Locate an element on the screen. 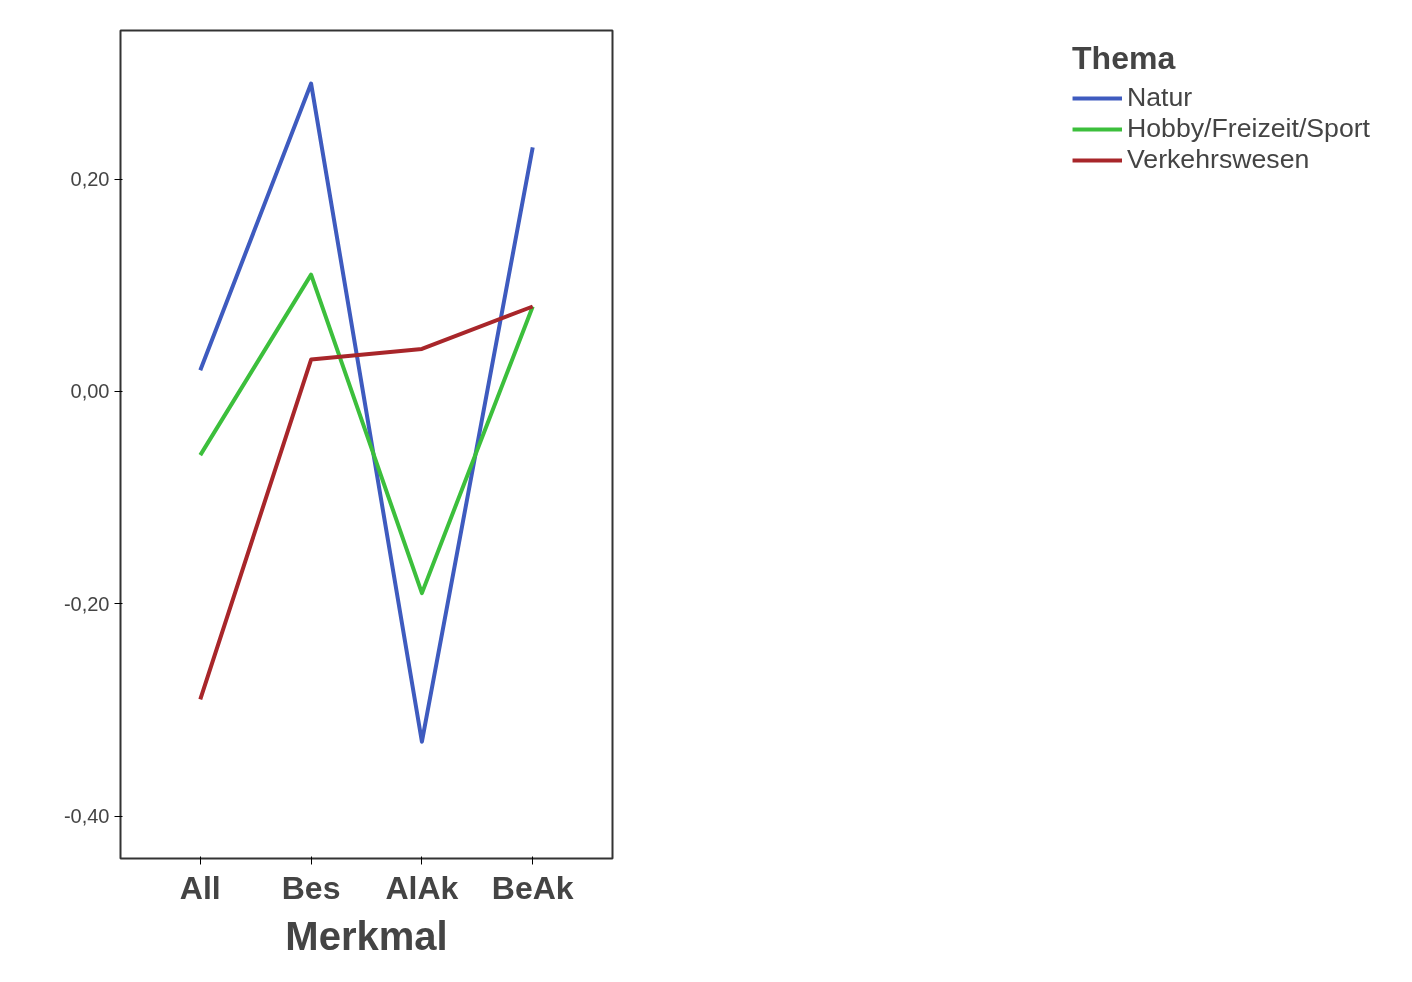 This screenshot has width=1412, height=982. legend-label: Verkehrswesen is located at coordinates (1218, 159).